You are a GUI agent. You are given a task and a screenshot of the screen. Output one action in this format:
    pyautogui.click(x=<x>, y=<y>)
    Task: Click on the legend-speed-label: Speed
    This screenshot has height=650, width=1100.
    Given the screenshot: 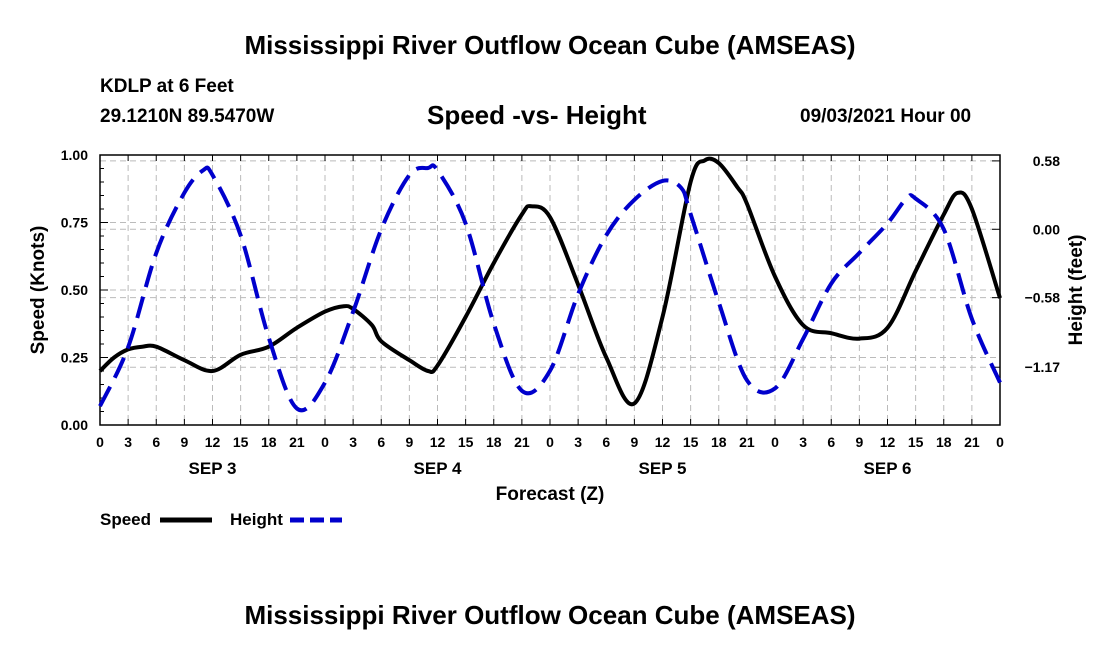 What is the action you would take?
    pyautogui.click(x=125, y=519)
    